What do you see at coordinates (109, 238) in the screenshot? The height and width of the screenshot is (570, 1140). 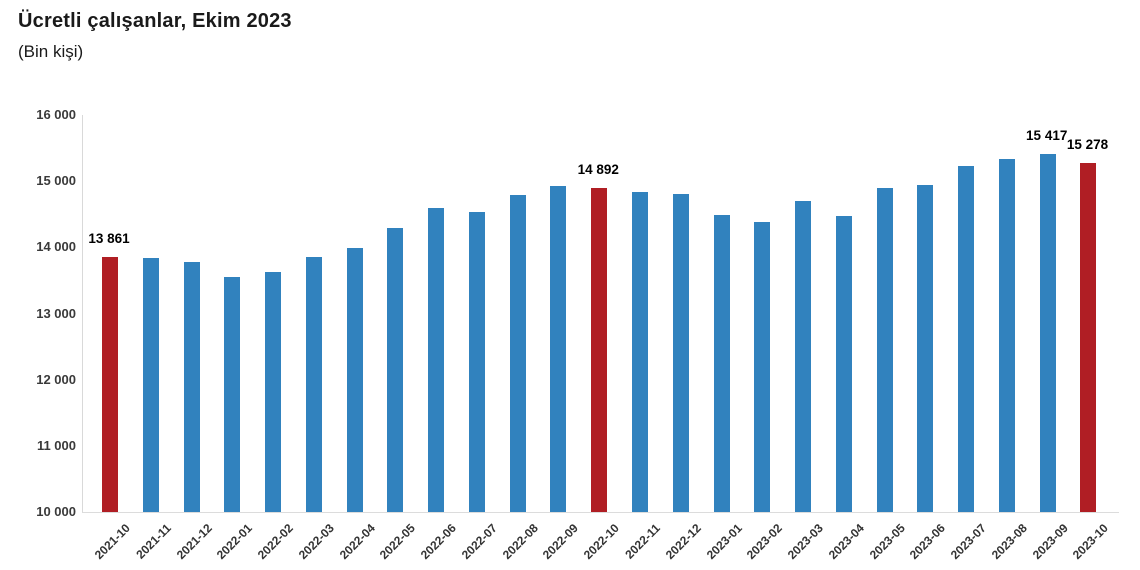 I see `bar-value-label: 13 861` at bounding box center [109, 238].